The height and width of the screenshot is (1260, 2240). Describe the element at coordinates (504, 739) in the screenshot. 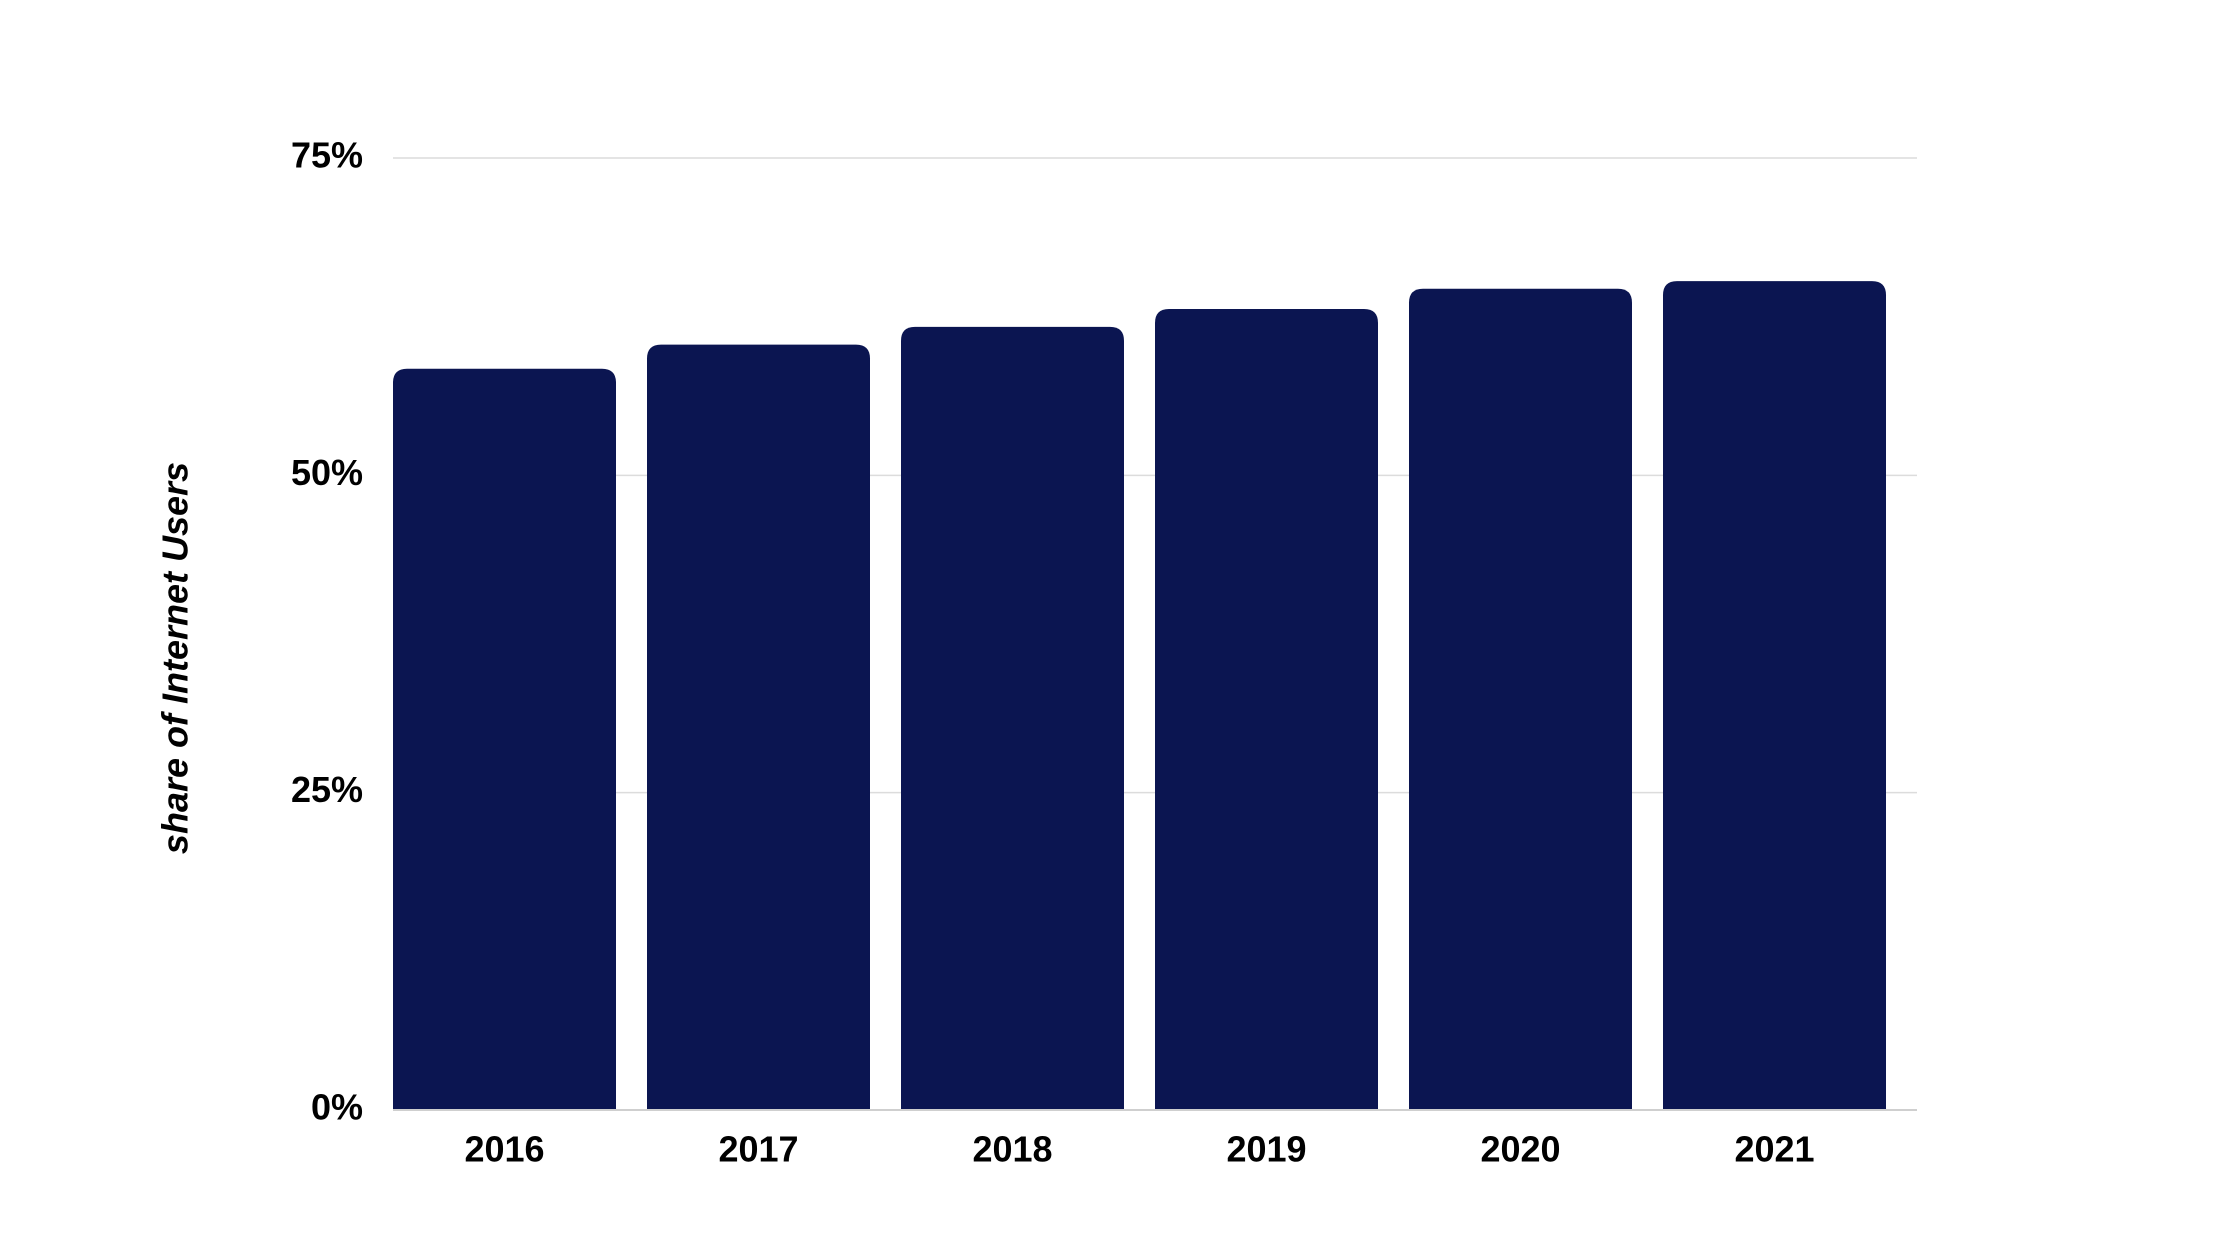

I see `bar-2016` at that location.